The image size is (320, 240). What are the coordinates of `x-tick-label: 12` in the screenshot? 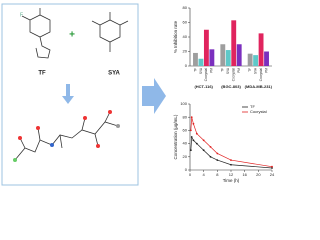 It's located at (231, 174).